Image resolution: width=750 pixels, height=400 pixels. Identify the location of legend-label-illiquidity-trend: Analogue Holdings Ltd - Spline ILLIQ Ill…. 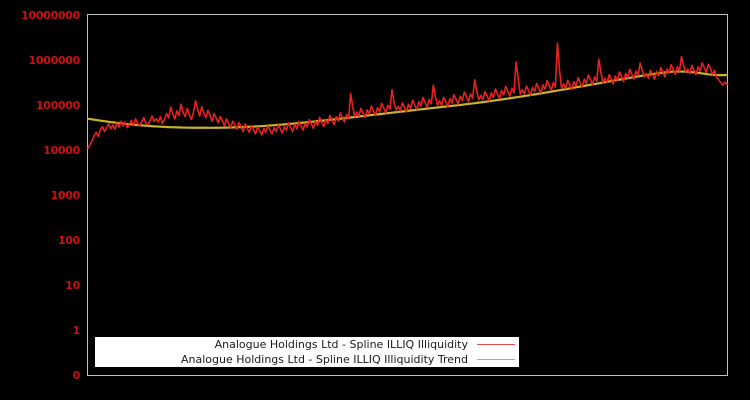
(324, 359).